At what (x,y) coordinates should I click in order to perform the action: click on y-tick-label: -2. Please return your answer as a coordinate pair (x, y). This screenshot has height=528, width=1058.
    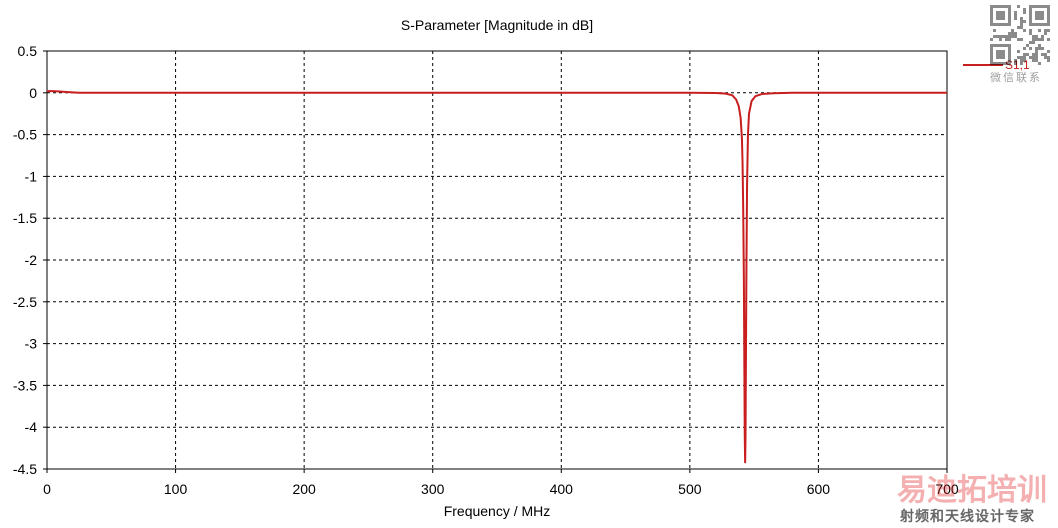
    Looking at the image, I should click on (31, 260).